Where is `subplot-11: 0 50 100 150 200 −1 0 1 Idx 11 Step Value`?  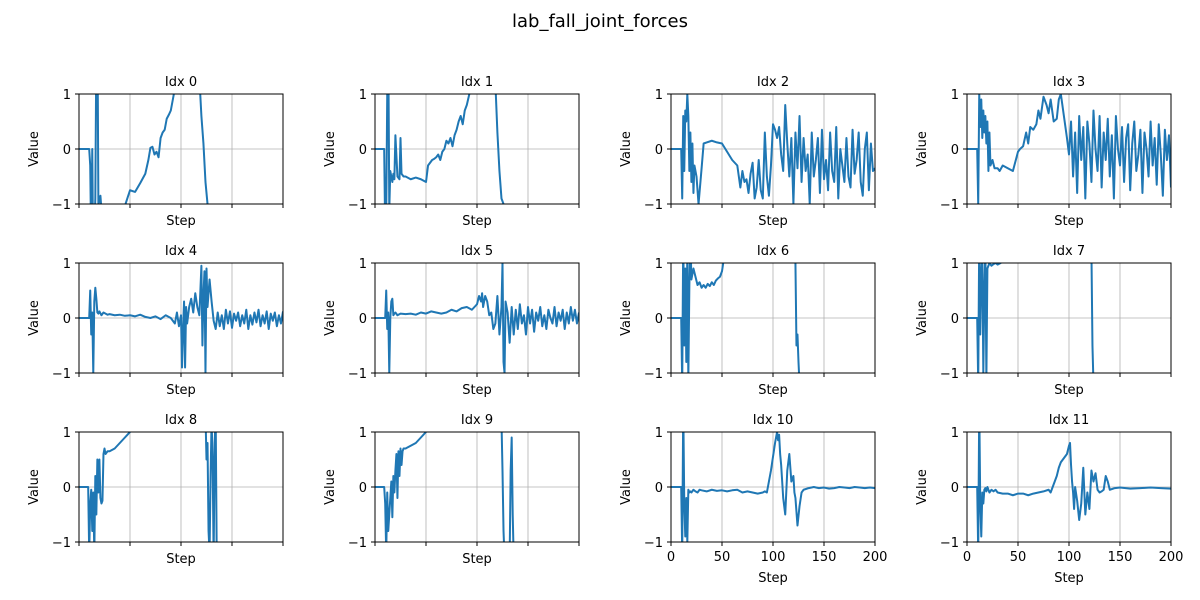
subplot-11: 0 50 100 150 200 −1 0 1 Idx 11 Step Value is located at coordinates (1049, 499).